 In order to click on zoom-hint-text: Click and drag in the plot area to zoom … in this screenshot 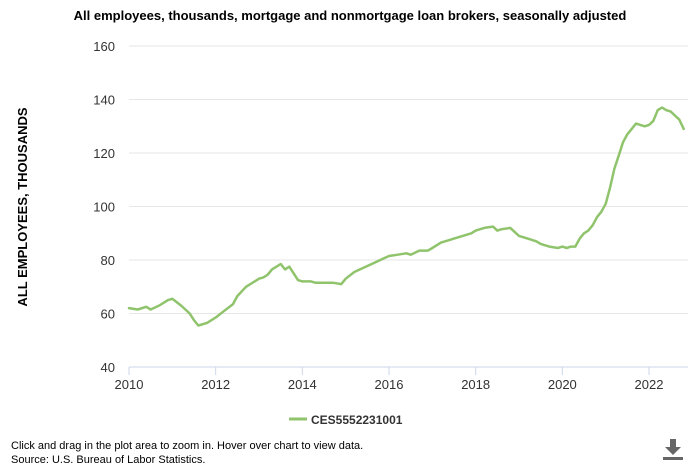, I will do `click(187, 446)`.